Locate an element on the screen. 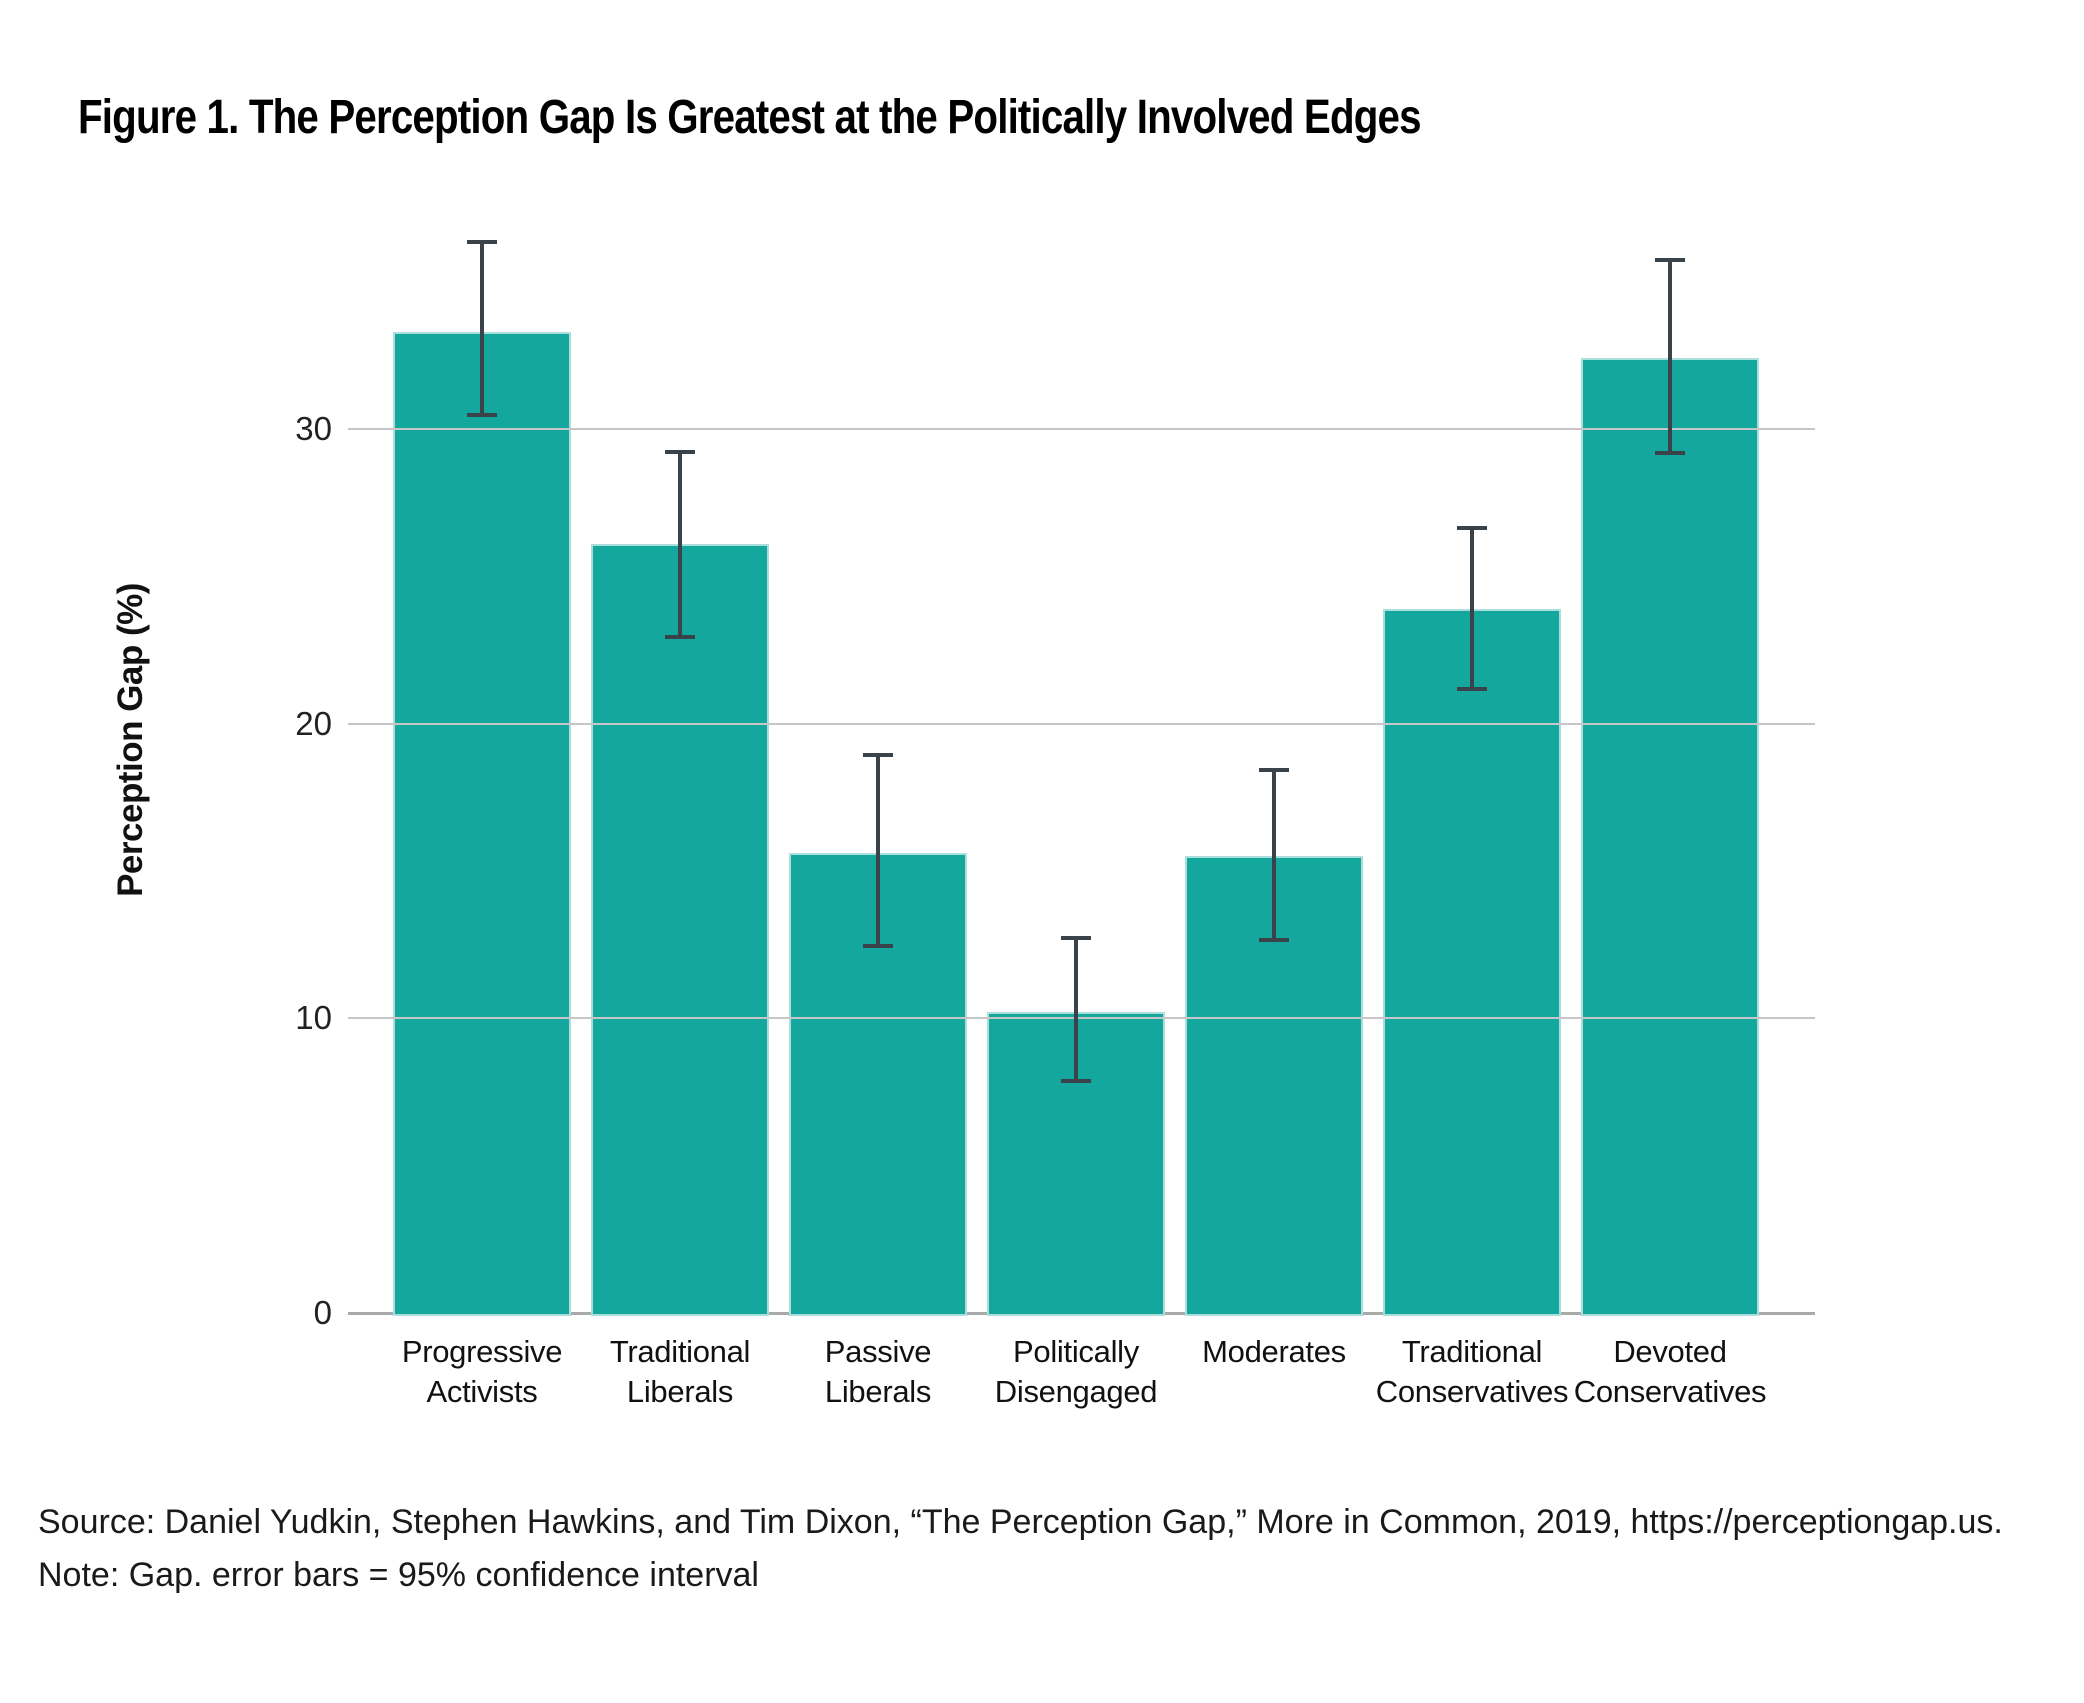  error-bar-politically-disengaged is located at coordinates (1076, 1009).